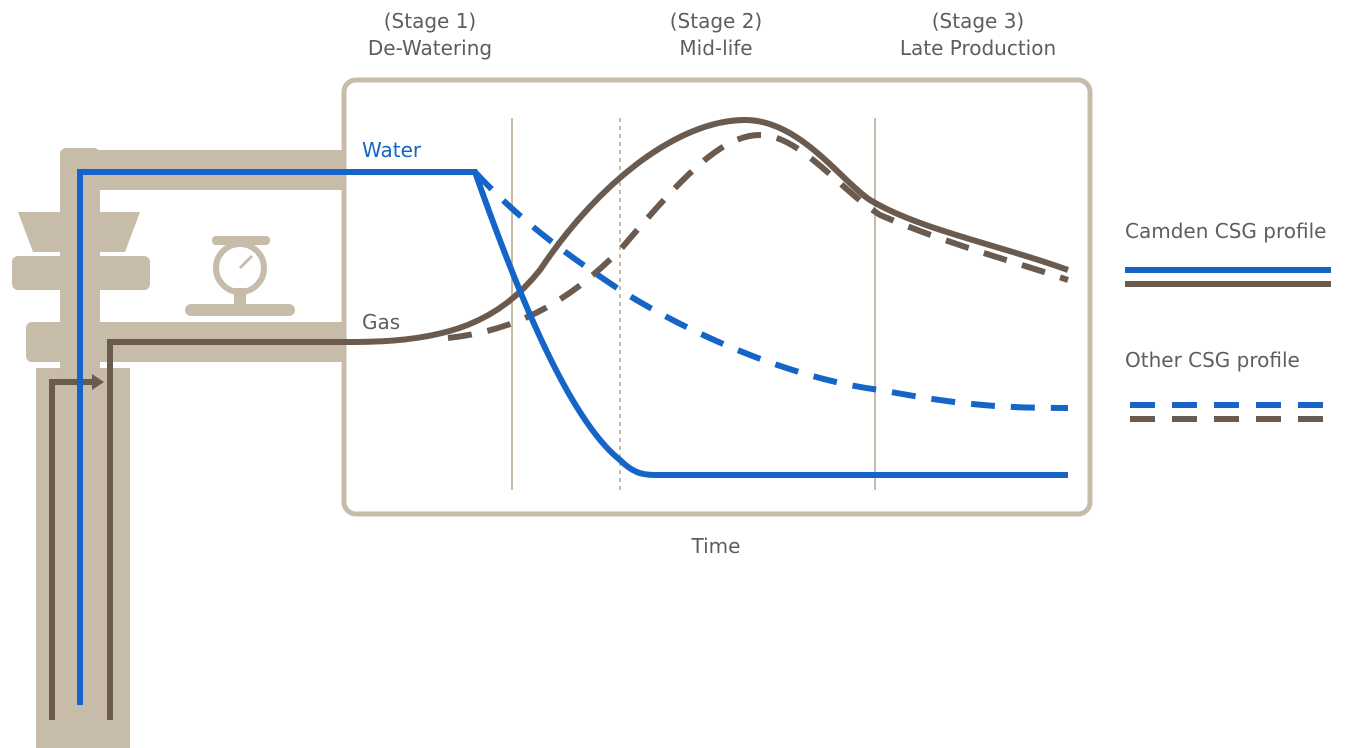 This screenshot has width=1356, height=748. I want to click on stage-number: (Stage 2), so click(716, 21).